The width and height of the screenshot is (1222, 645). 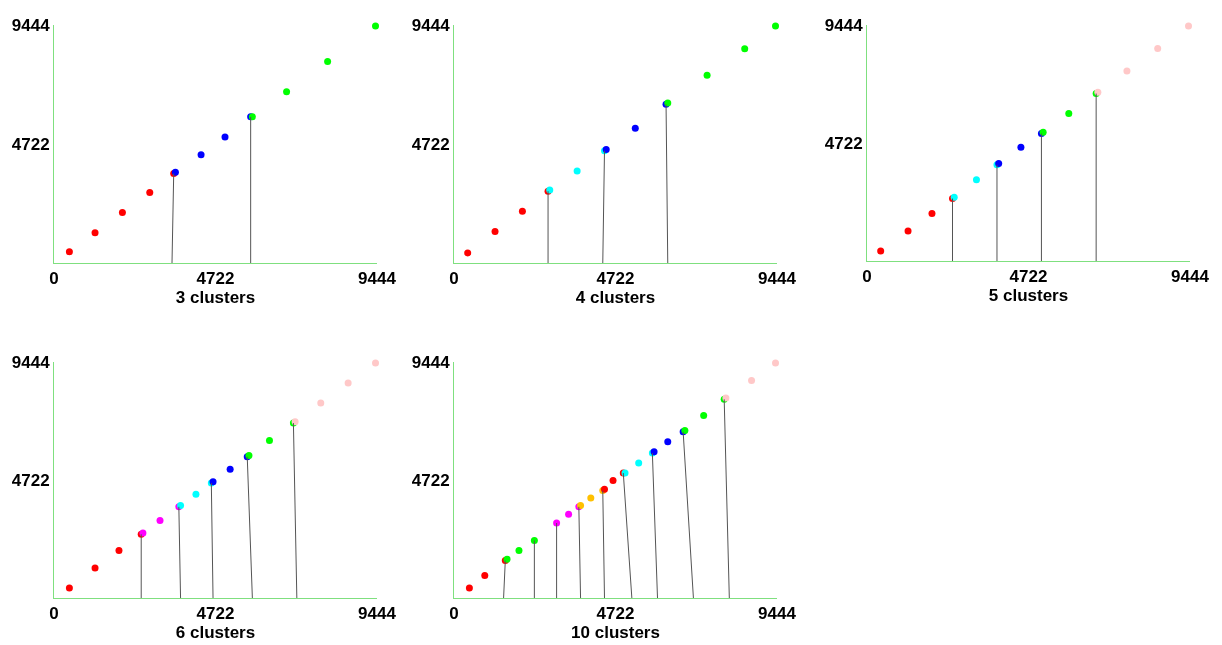 I want to click on x-axis-title: 4 clusters, so click(x=615, y=298).